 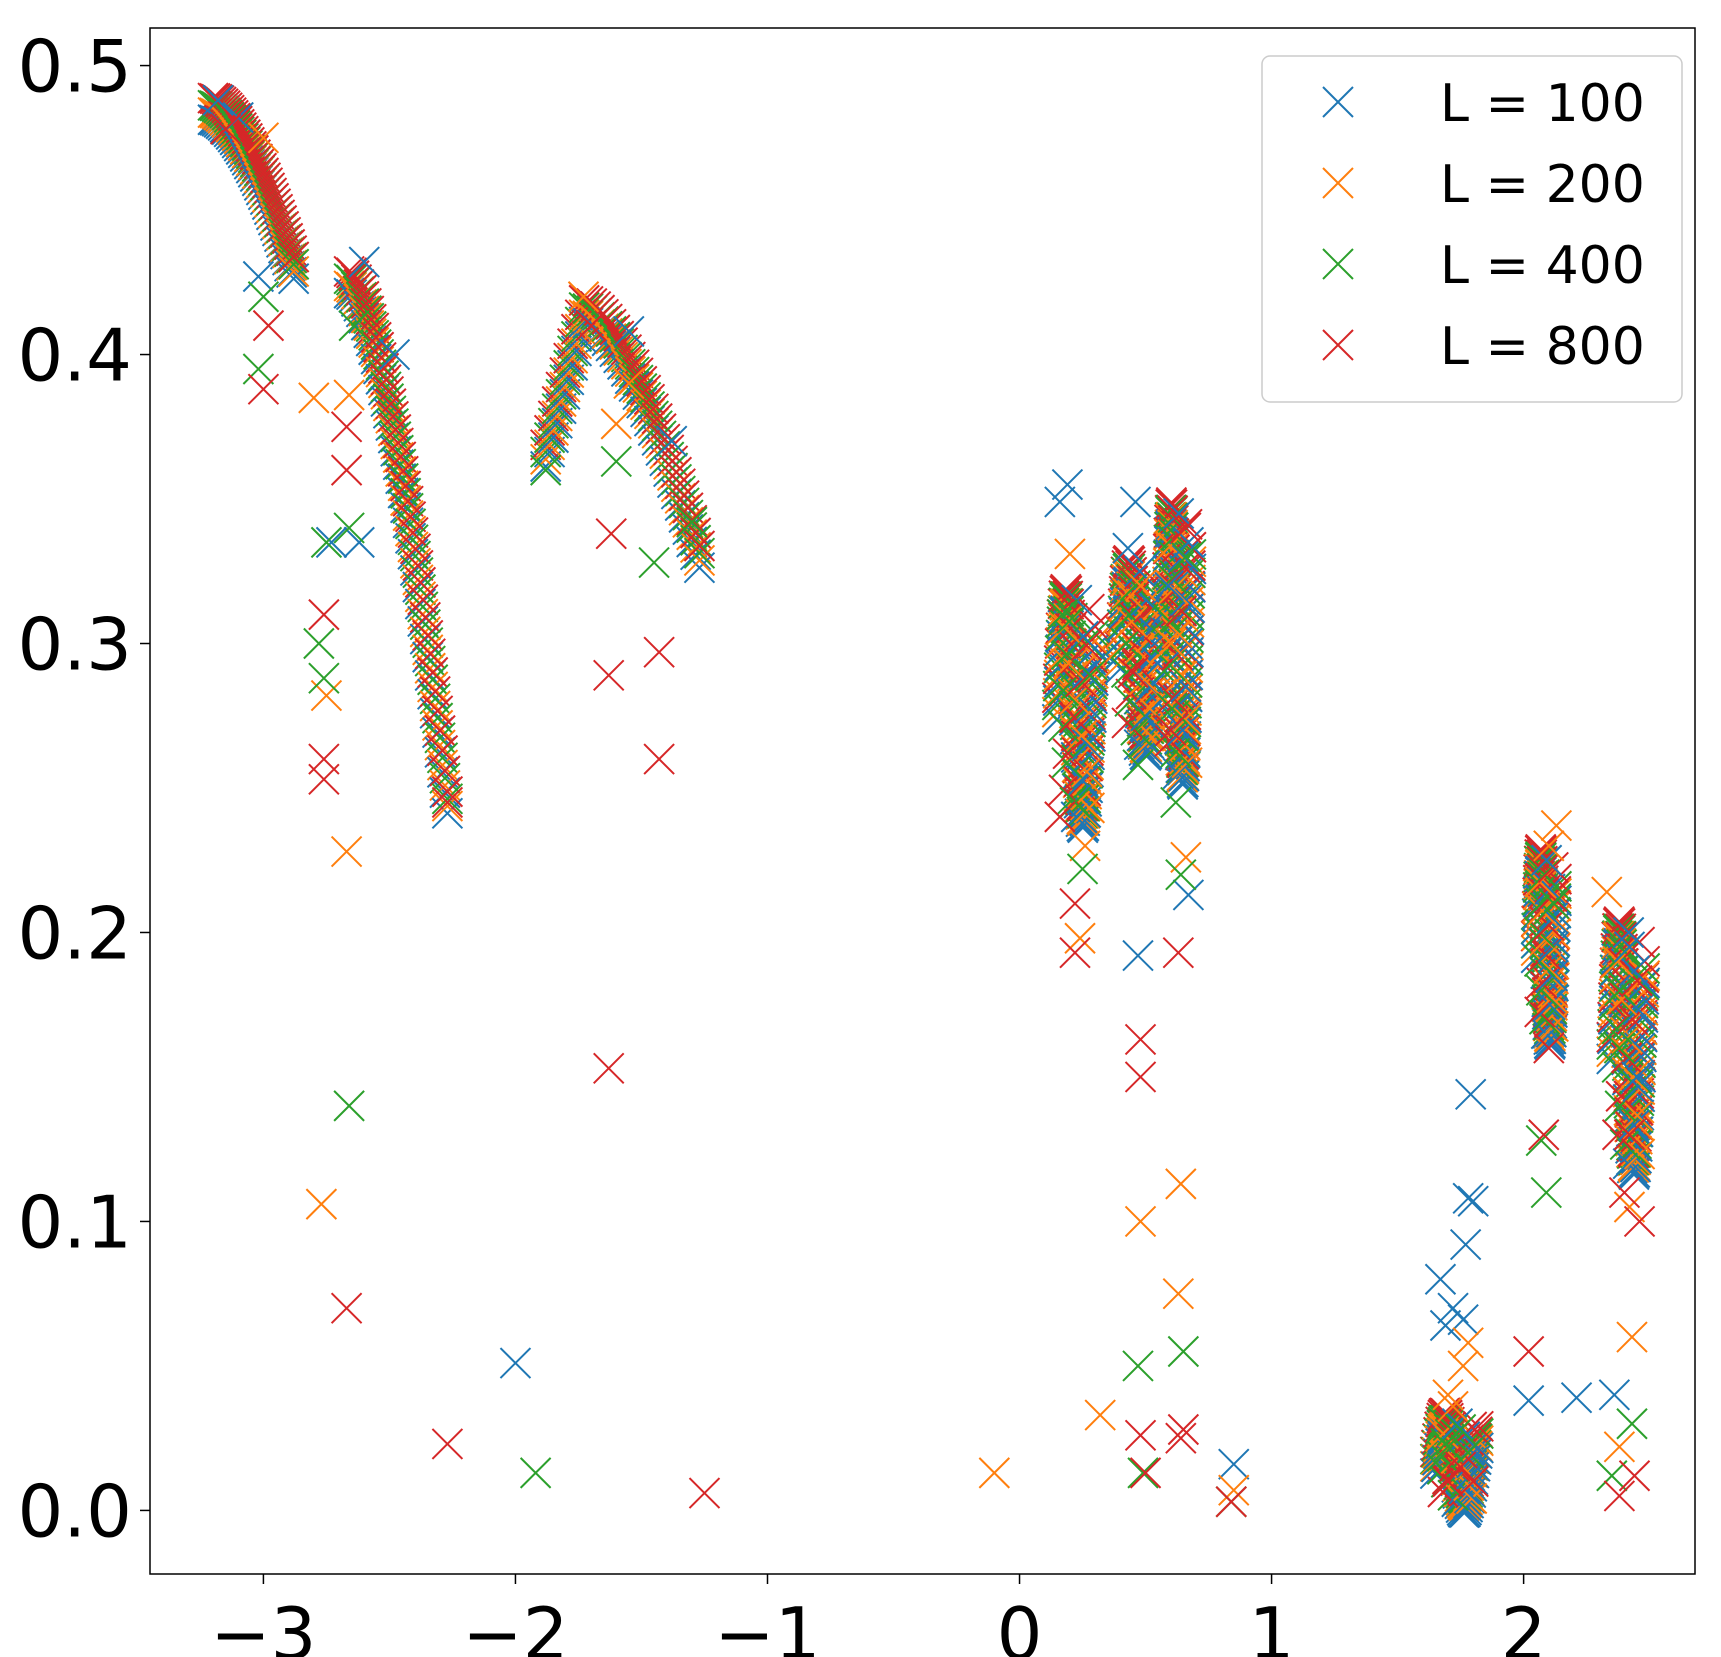 What do you see at coordinates (1472, 229) in the screenshot?
I see `legend: L = 100 L = 200 L = 400 L = 800` at bounding box center [1472, 229].